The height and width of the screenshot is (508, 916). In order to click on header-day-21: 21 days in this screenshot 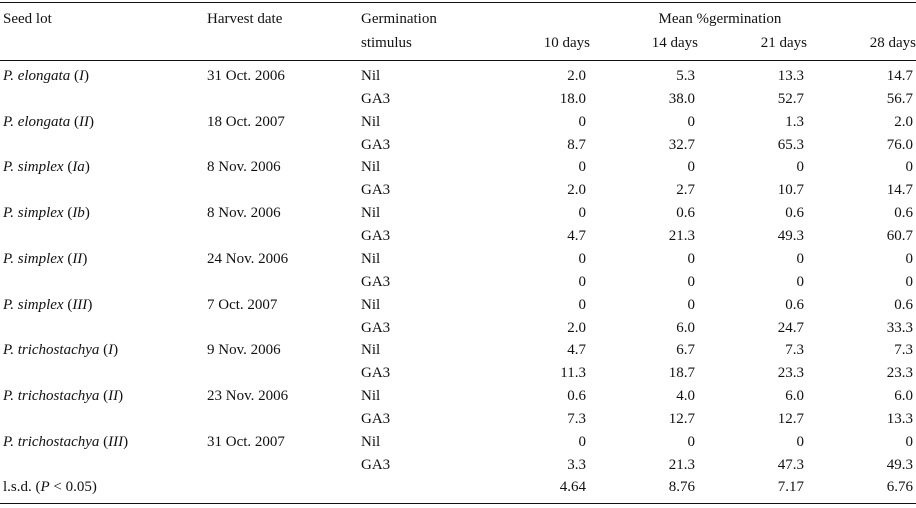, I will do `click(783, 43)`.